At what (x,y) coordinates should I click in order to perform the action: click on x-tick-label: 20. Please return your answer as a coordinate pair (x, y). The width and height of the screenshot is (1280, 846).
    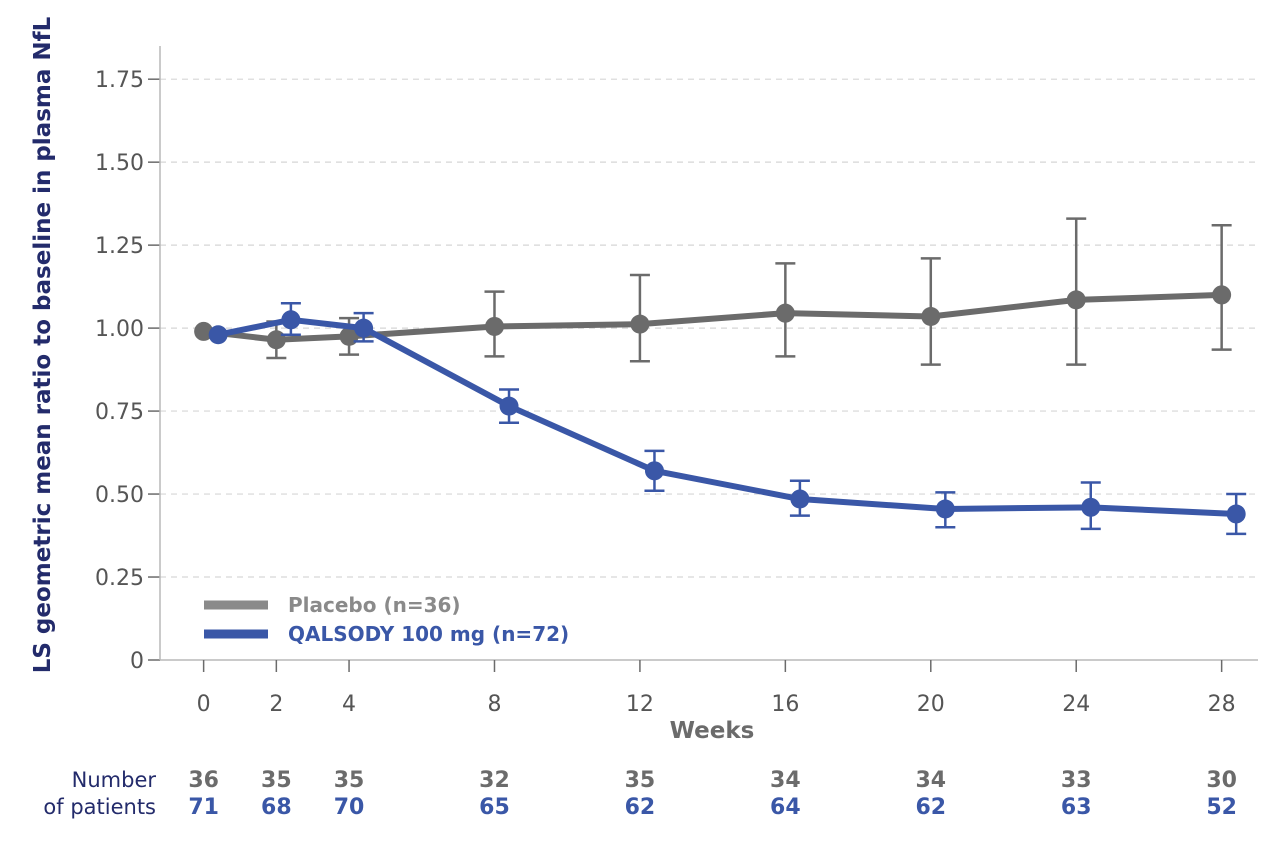
    Looking at the image, I should click on (931, 704).